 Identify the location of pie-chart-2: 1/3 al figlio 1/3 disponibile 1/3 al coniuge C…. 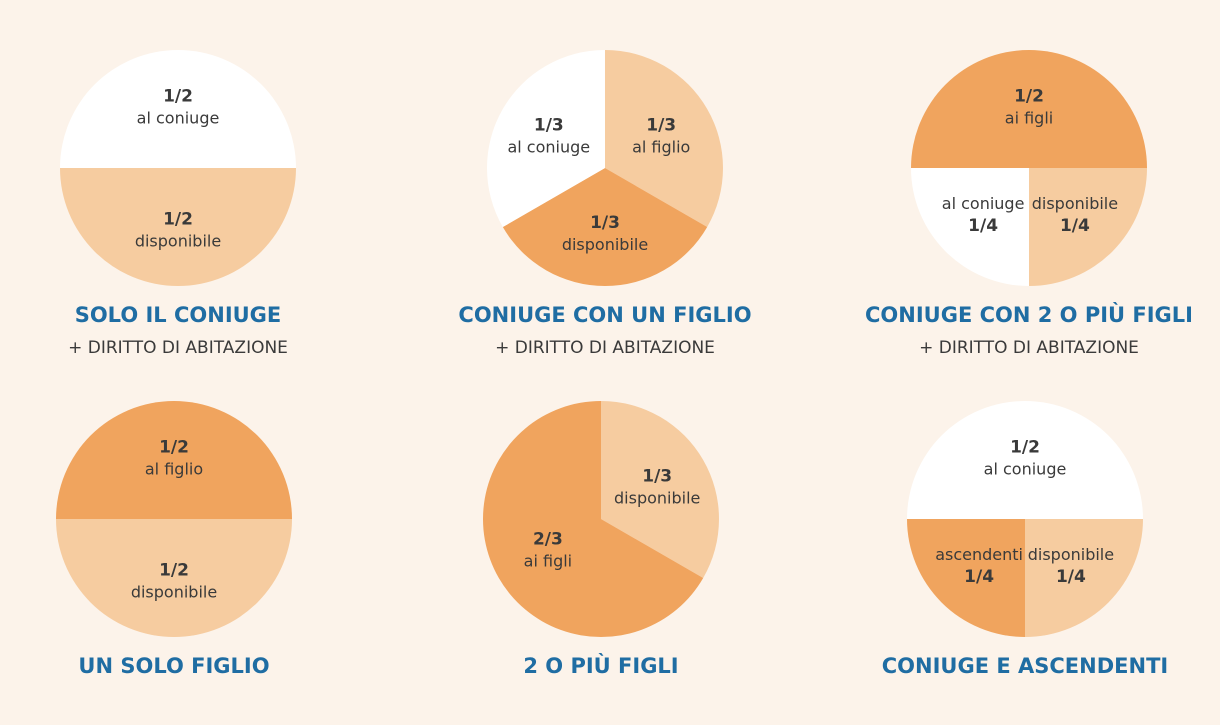
(605, 204).